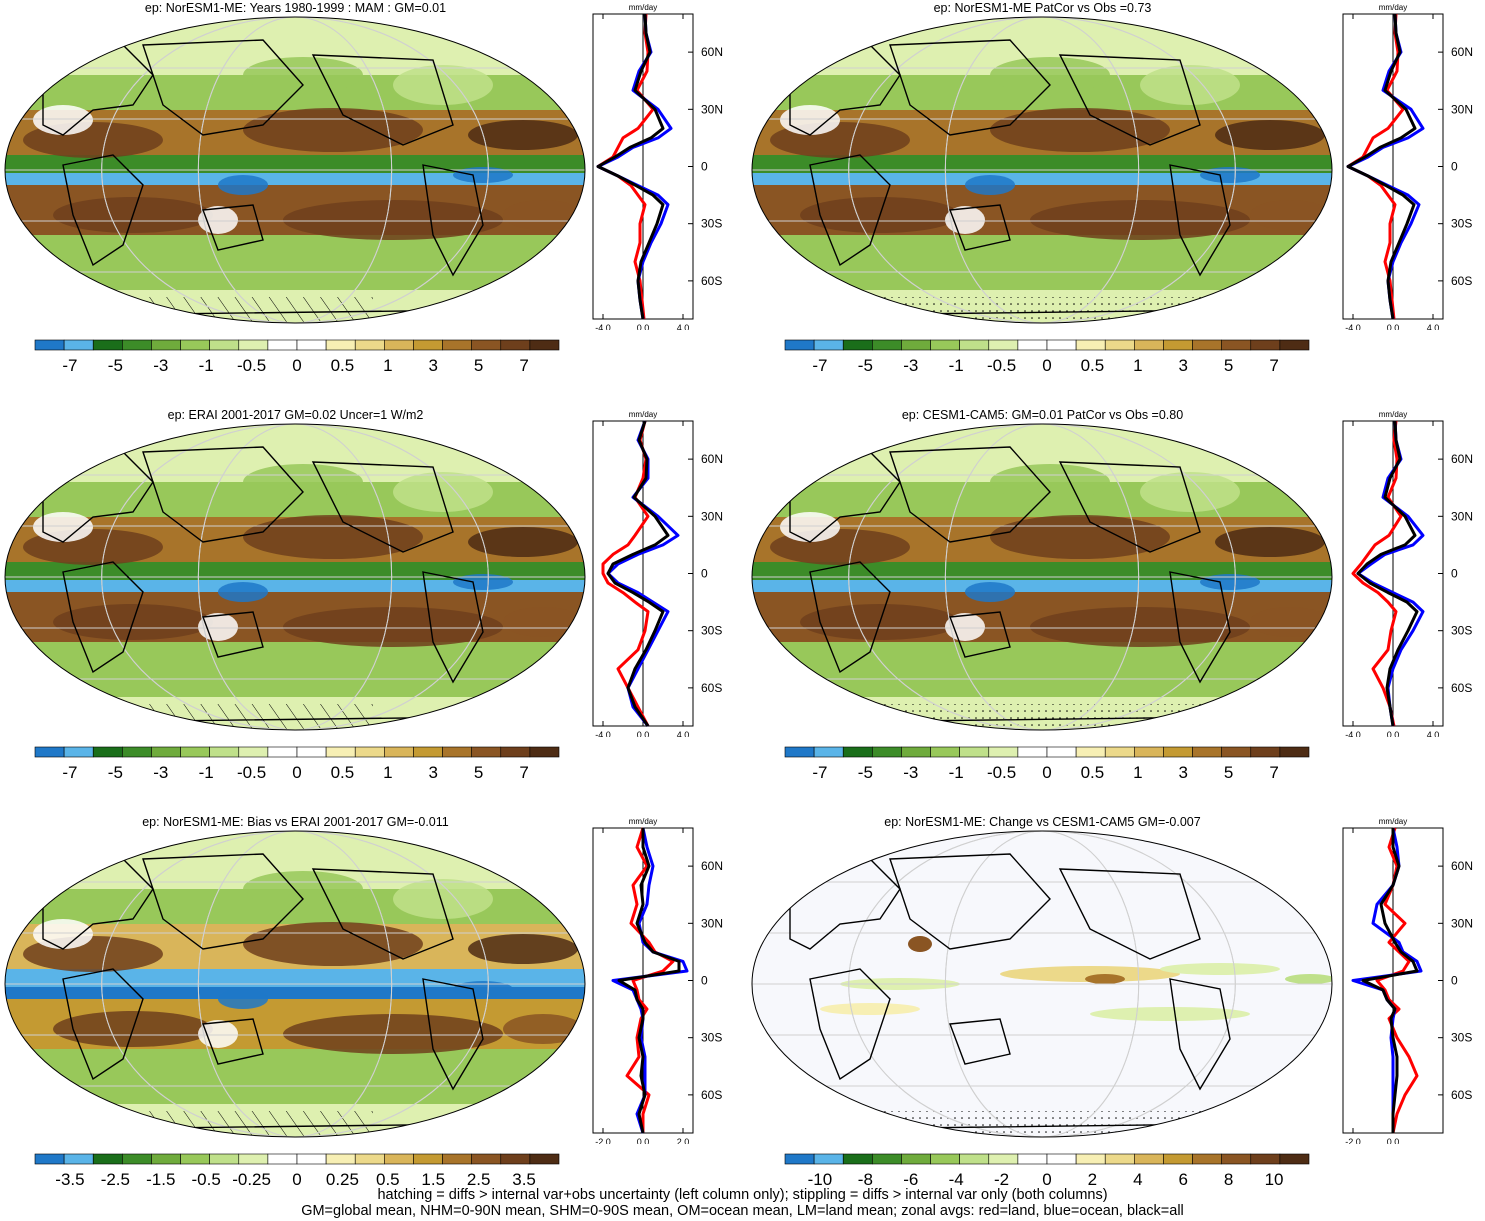 The image size is (1485, 1221). What do you see at coordinates (1047, 357) in the screenshot?
I see `colorbar: -7 -5 -3 -1 -0.5 0 0.5 1 3 5 7` at bounding box center [1047, 357].